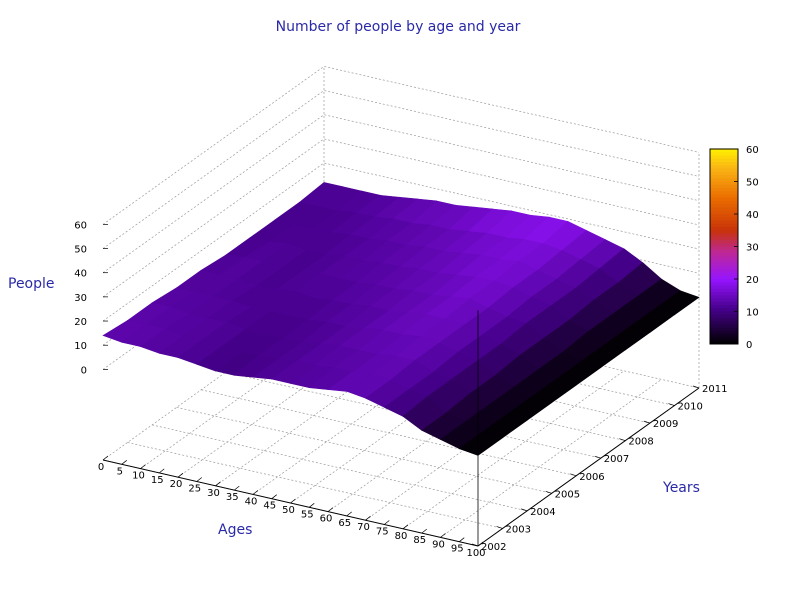 The width and height of the screenshot is (800, 600). I want to click on y-tick-label: 2004, so click(542, 512).